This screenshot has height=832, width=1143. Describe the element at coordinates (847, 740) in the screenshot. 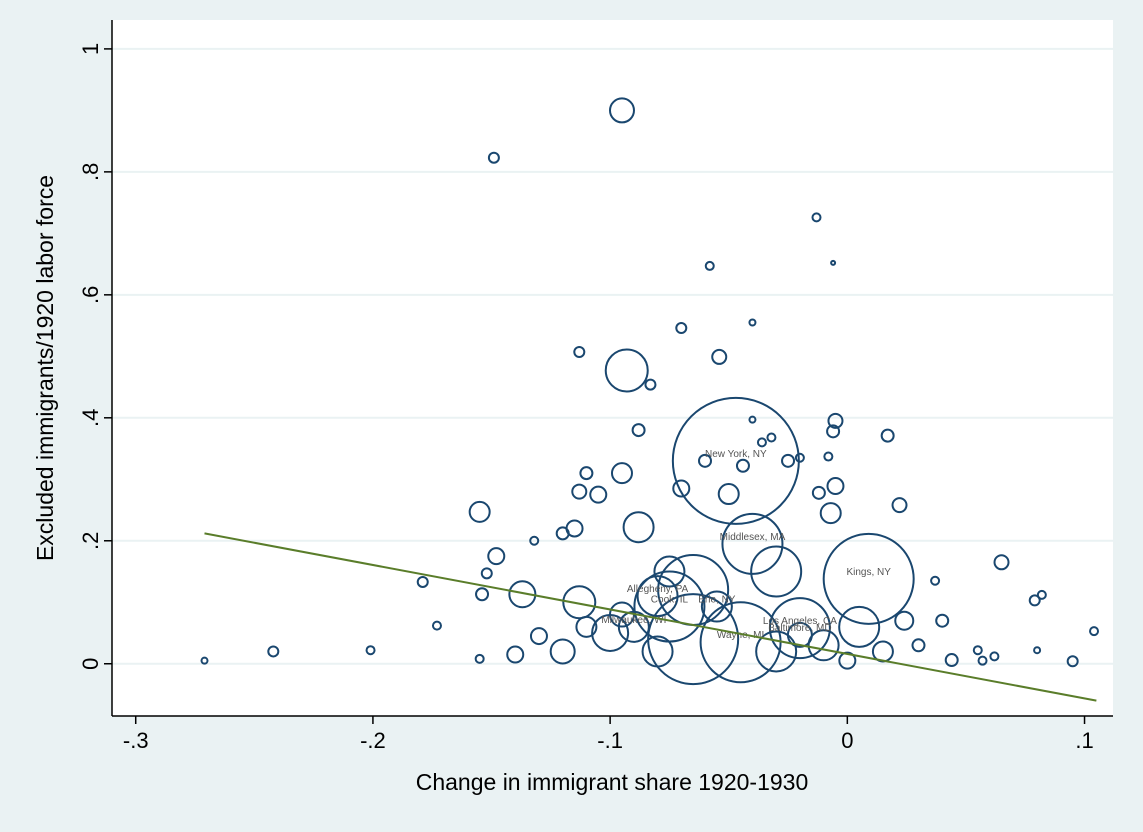

I see `x-tick-label: 0` at that location.